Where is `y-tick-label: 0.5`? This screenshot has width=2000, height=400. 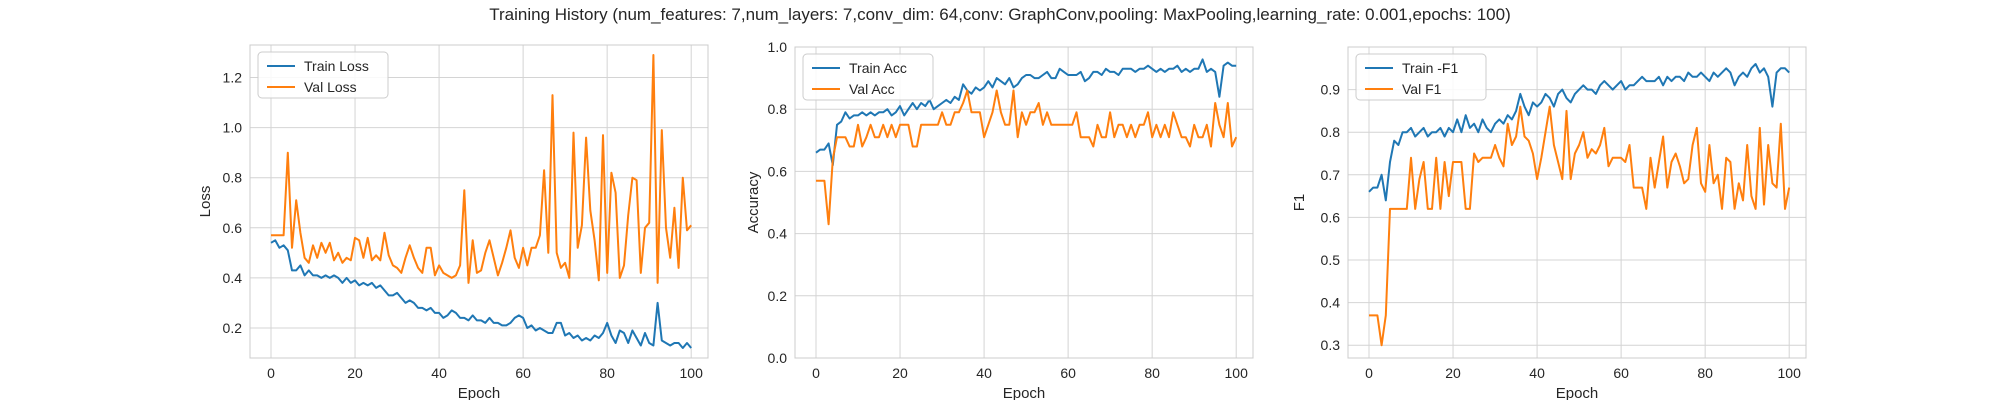 y-tick-label: 0.5 is located at coordinates (1331, 260).